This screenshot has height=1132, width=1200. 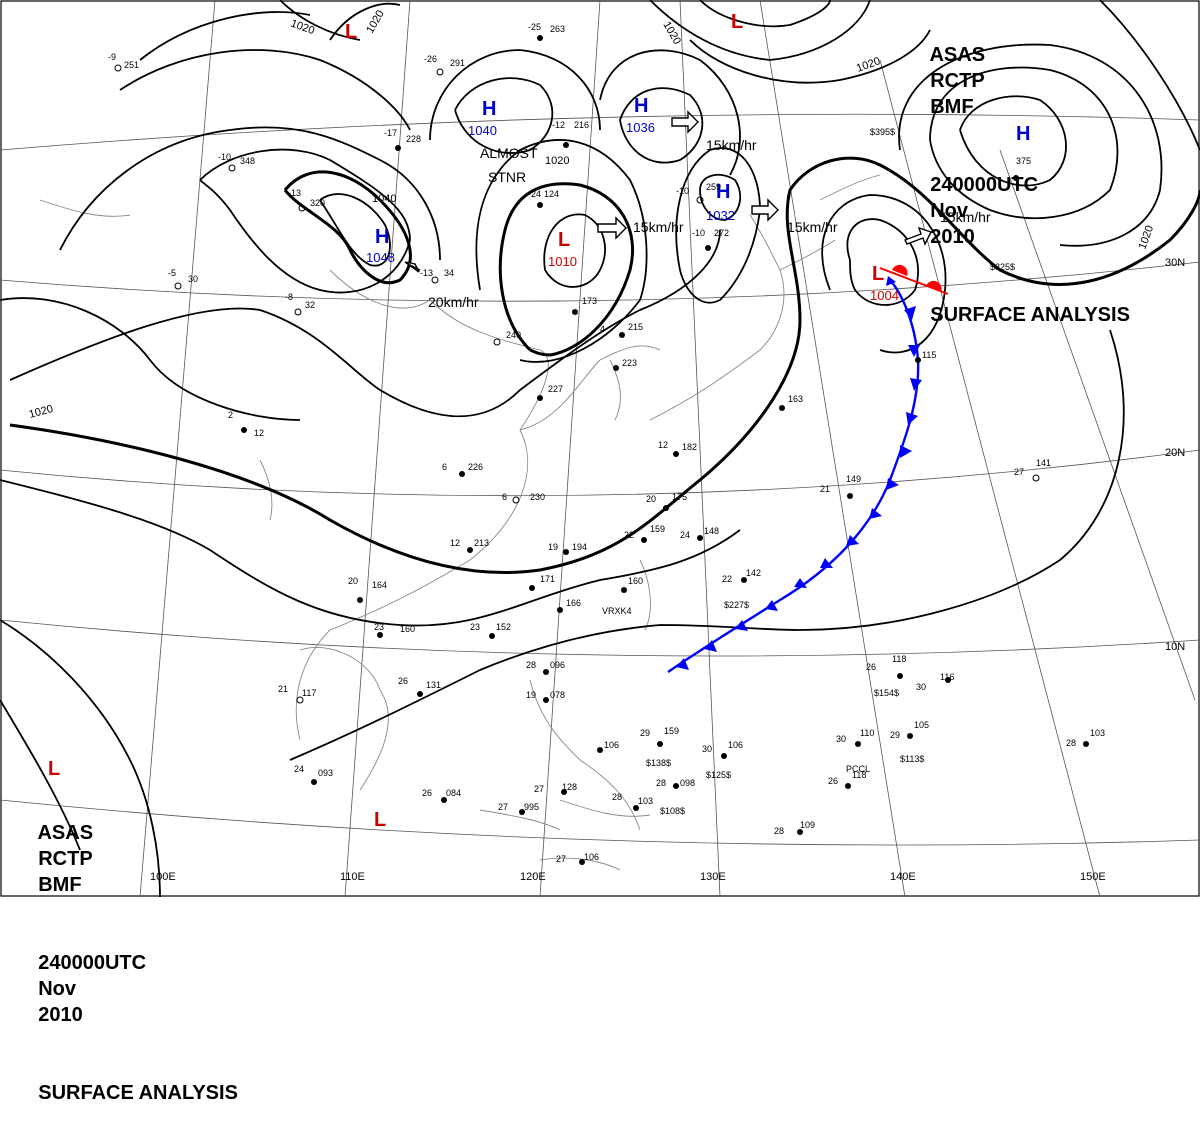 I want to click on header-office: BMF, so click(x=952, y=107).